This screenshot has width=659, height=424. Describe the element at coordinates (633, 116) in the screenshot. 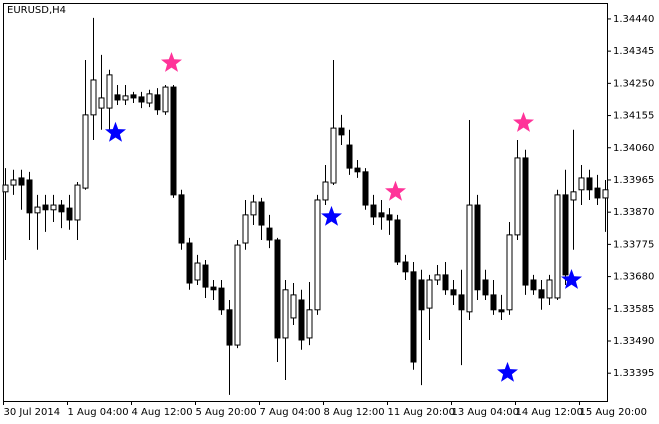

I see `y-tick-label: 1.34155` at that location.